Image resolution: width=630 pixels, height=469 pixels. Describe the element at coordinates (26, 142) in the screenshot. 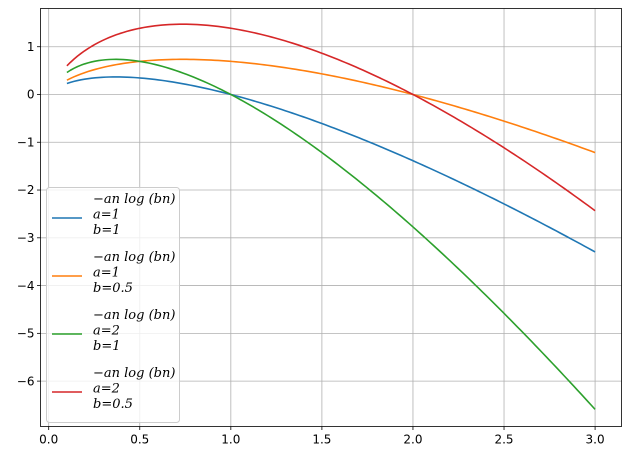

I see `y-tick-label: −1` at that location.